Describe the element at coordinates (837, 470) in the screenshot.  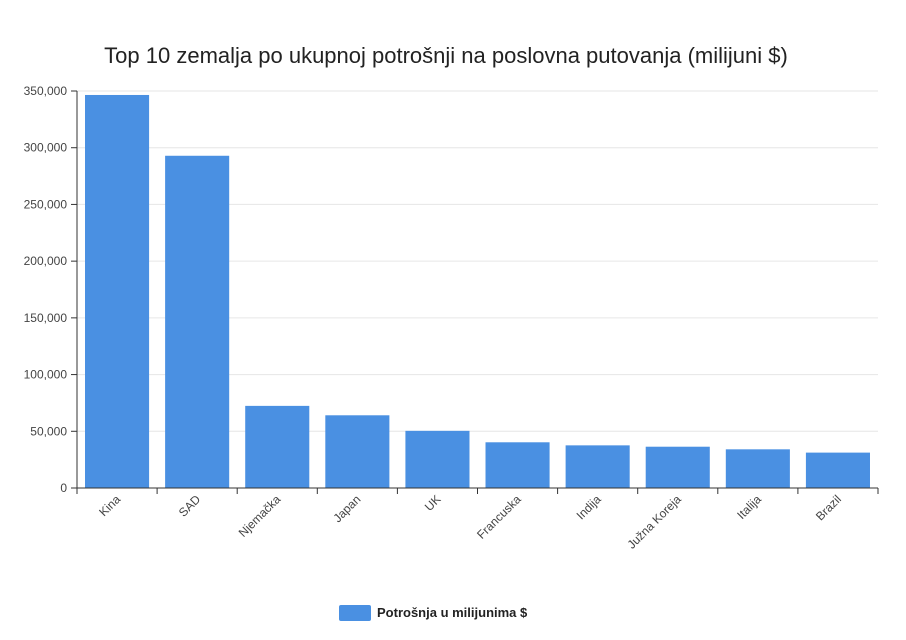
I see `bar-brazil` at that location.